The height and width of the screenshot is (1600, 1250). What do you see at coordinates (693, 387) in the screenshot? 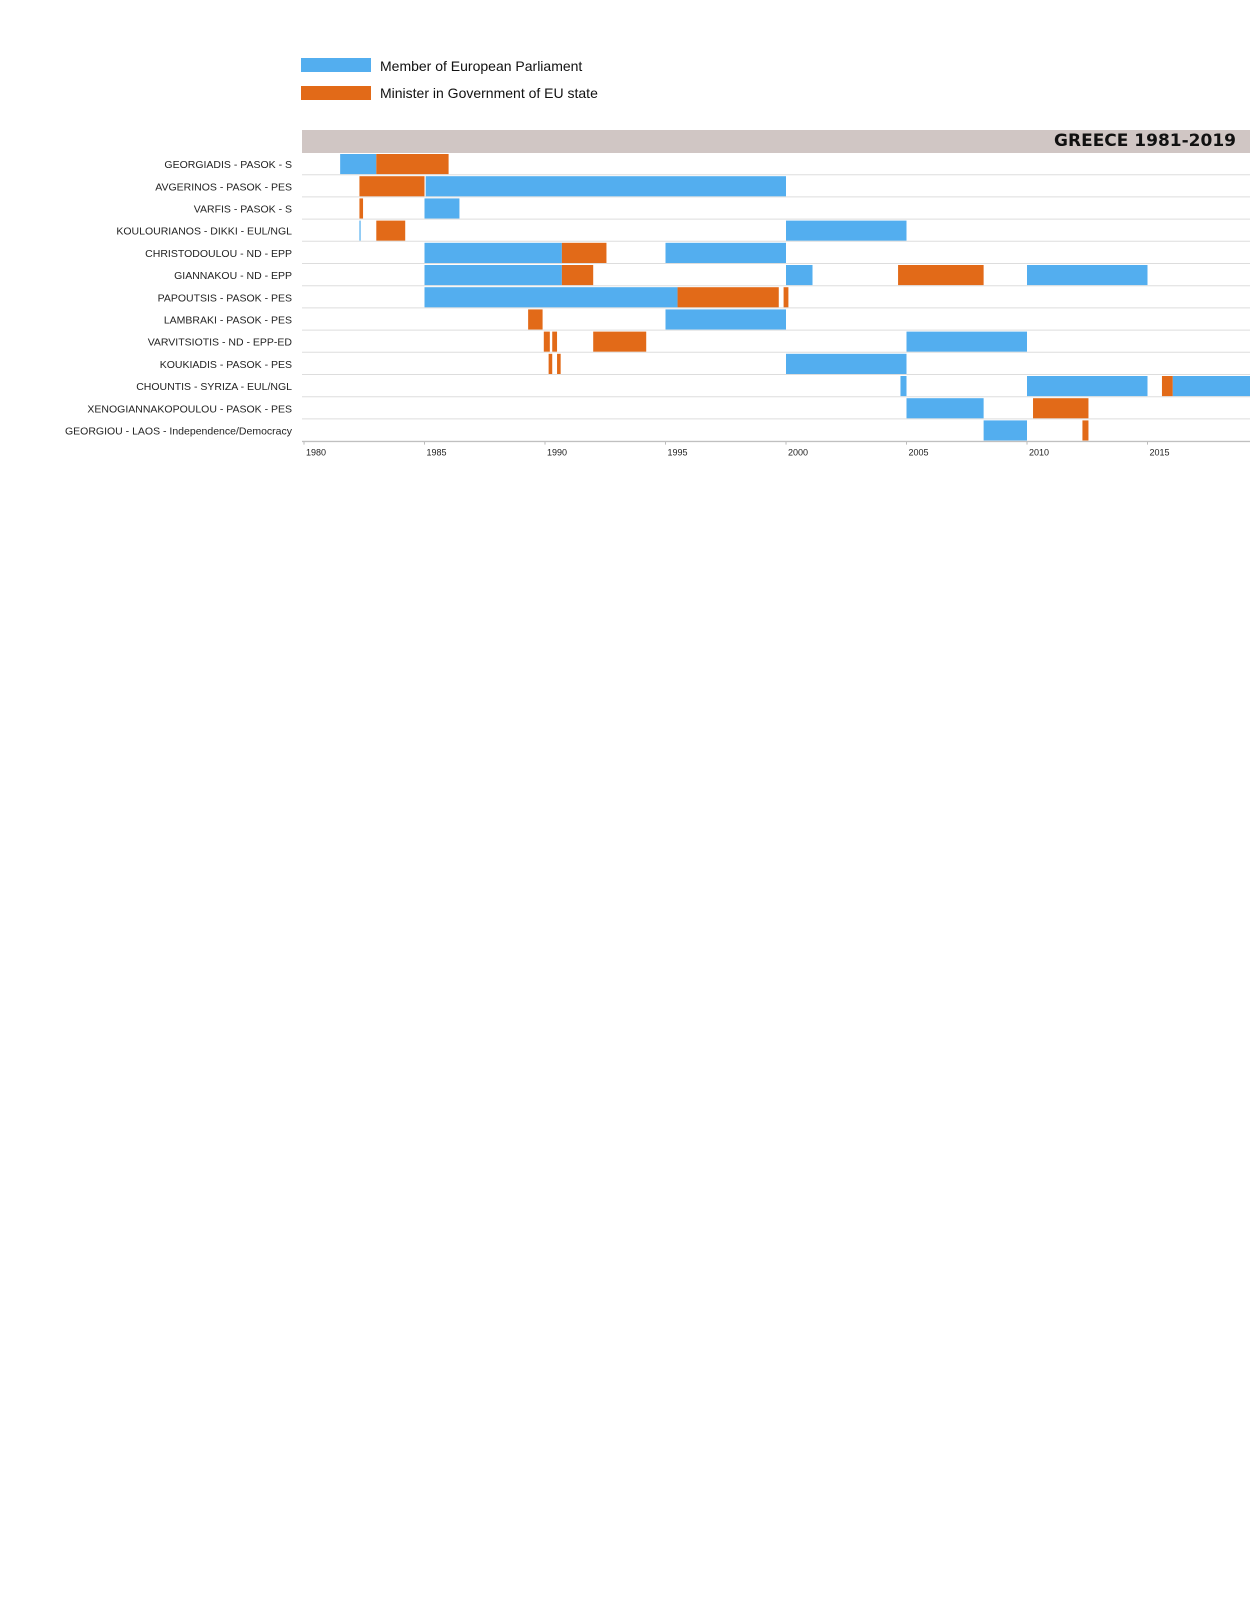
I see `timeline-row: CHOUNTIS - SYRIZA - EUL/NGL` at bounding box center [693, 387].